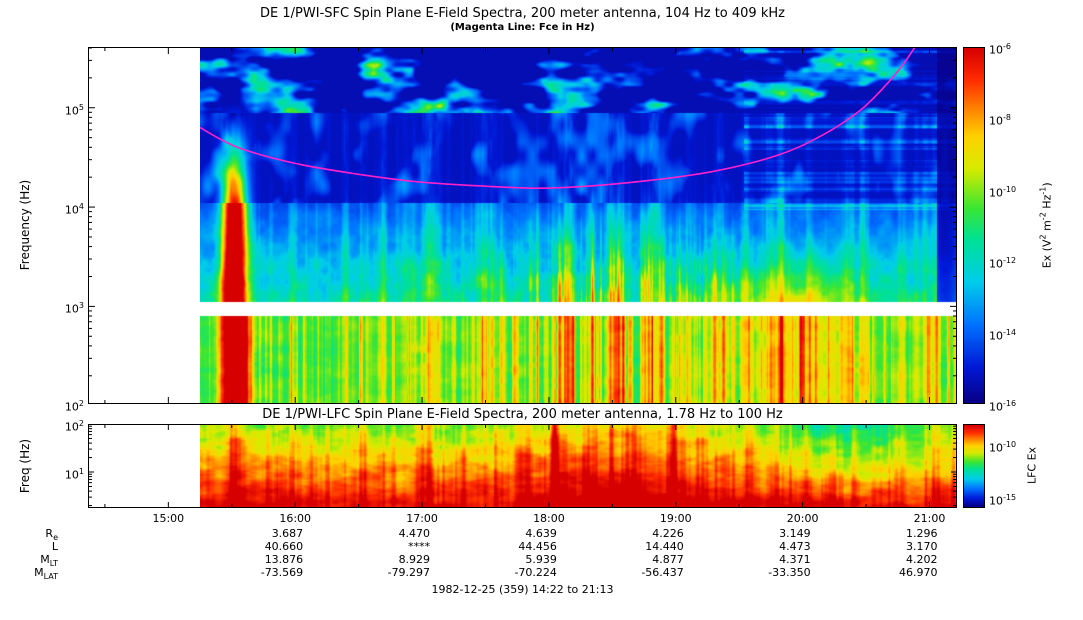 This screenshot has width=1083, height=620. Describe the element at coordinates (522, 27) in the screenshot. I see `sfc-subtitle: (Magenta Line: Fce in Hz)` at that location.